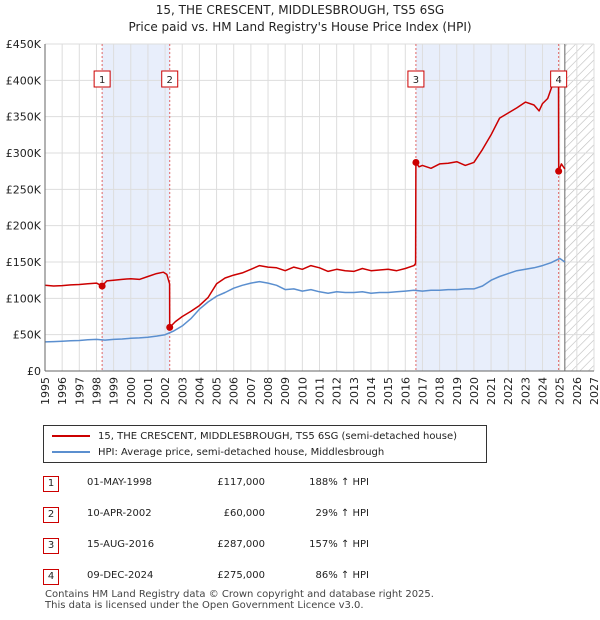 Image resolution: width=600 pixels, height=620 pixels. I want to click on sale-row: 1 01-MAY-1998 £117,000 188% ↑ HPI, so click(213, 485).